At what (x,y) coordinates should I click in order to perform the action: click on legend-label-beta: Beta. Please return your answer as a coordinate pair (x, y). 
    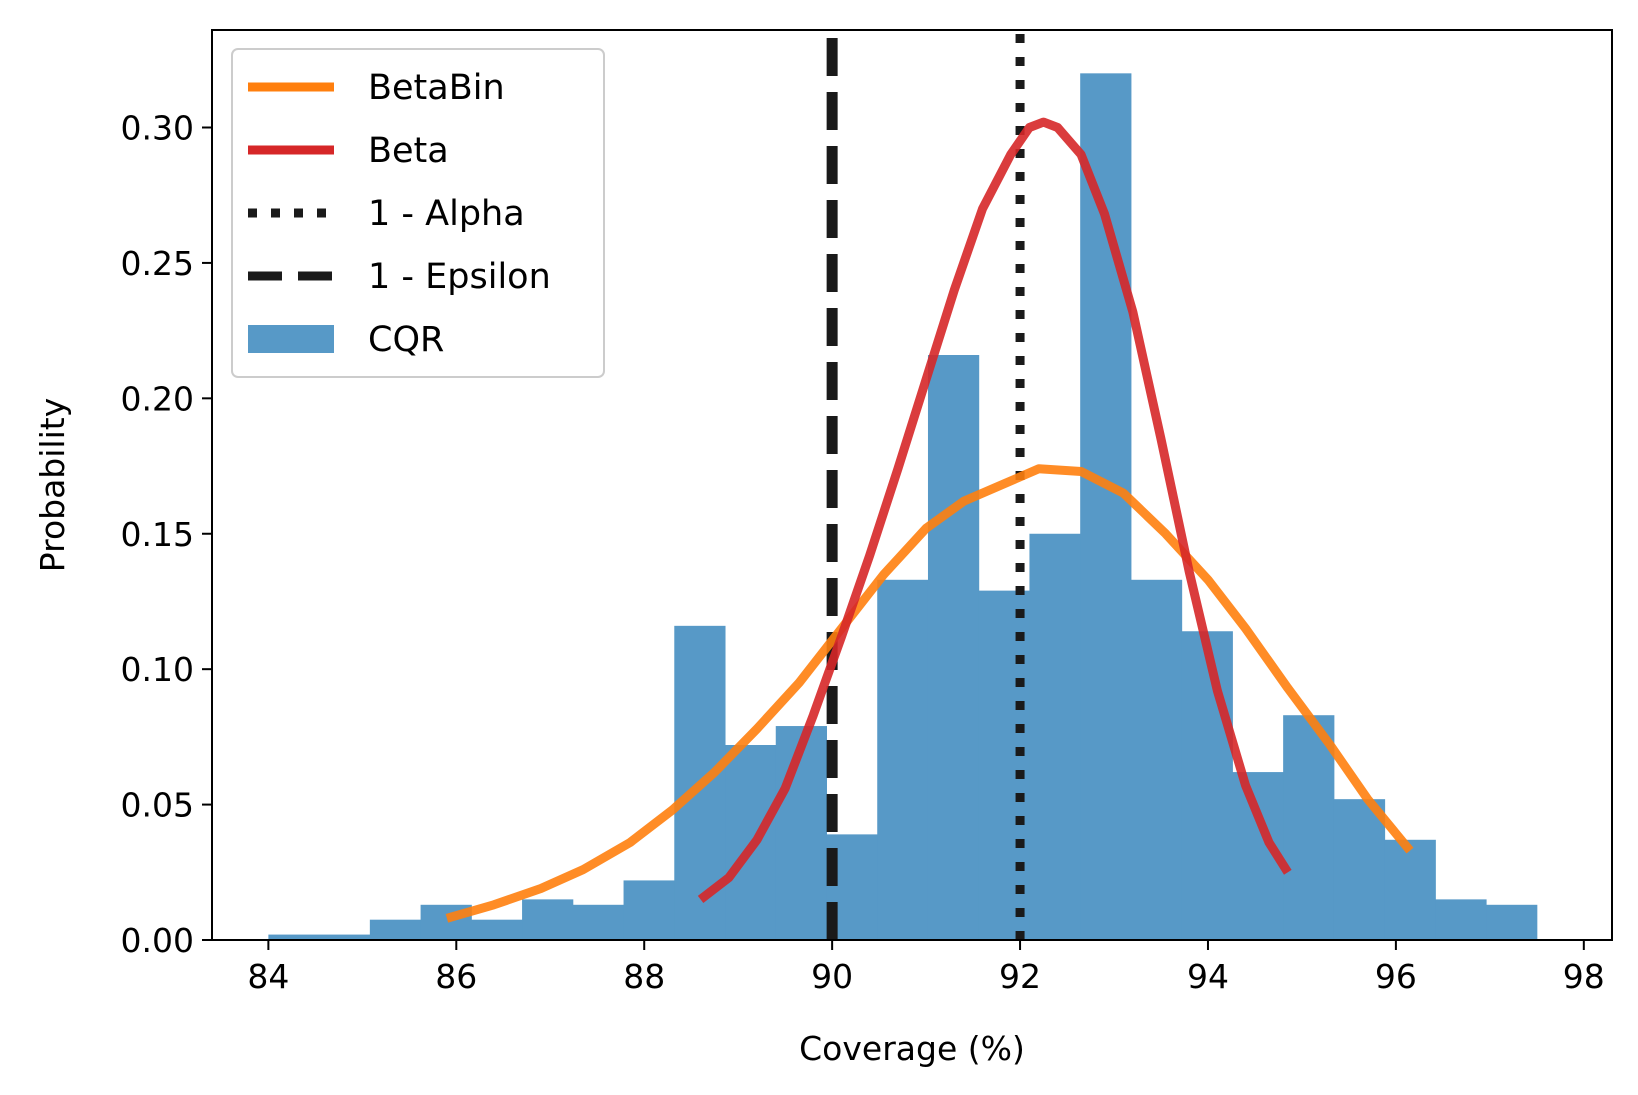
    Looking at the image, I should click on (408, 151).